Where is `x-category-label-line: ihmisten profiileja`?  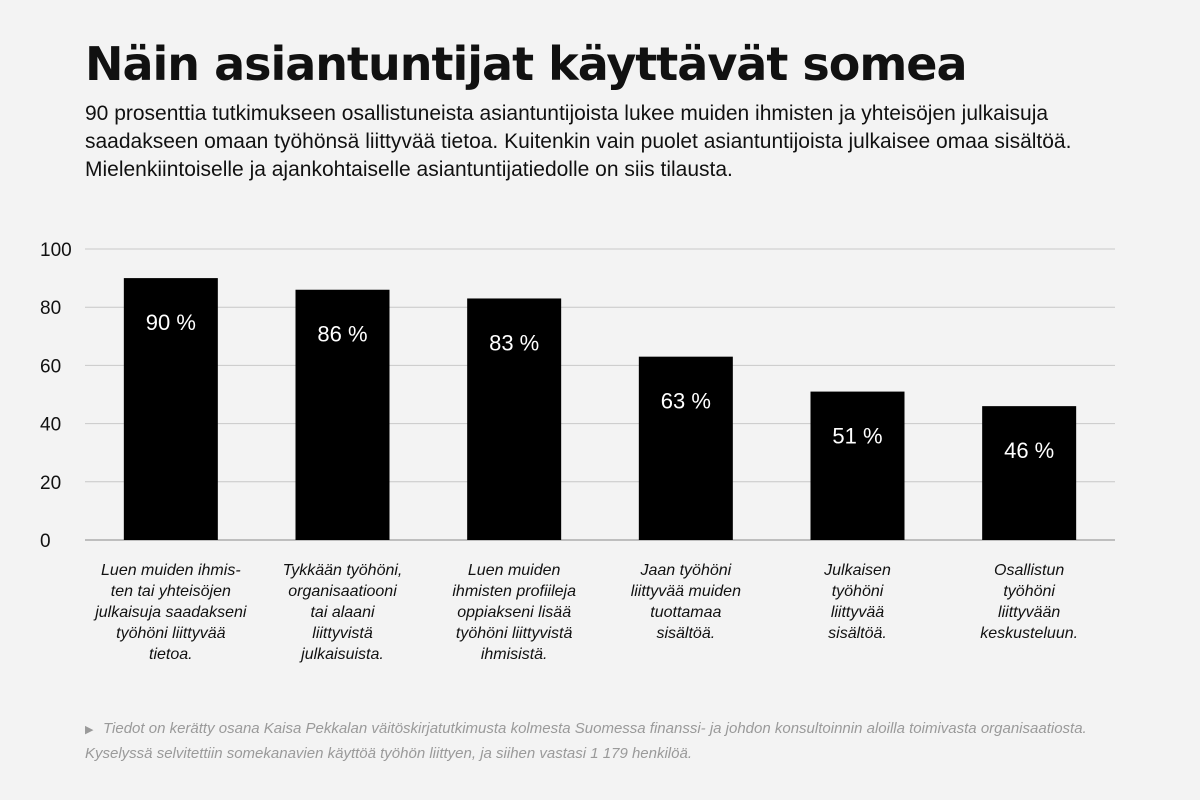
x-category-label-line: ihmisten profiileja is located at coordinates (514, 591).